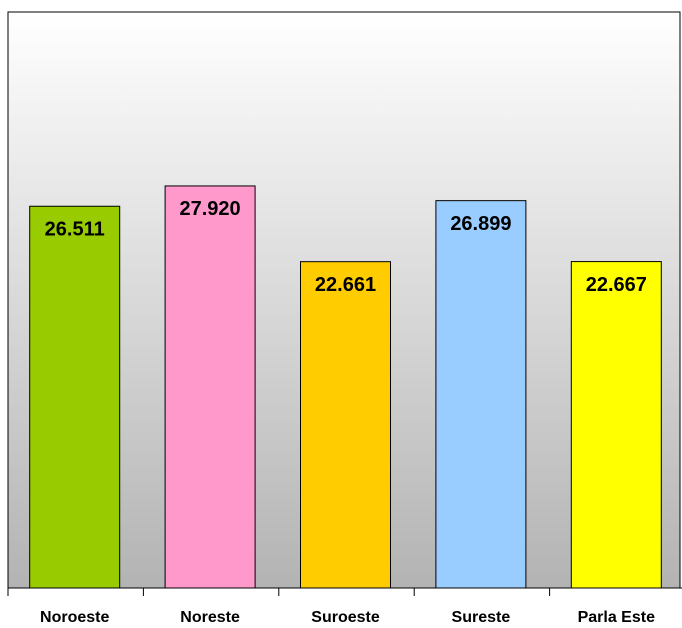 This screenshot has width=682, height=628. What do you see at coordinates (210, 209) in the screenshot?
I see `value-label: 27.920` at bounding box center [210, 209].